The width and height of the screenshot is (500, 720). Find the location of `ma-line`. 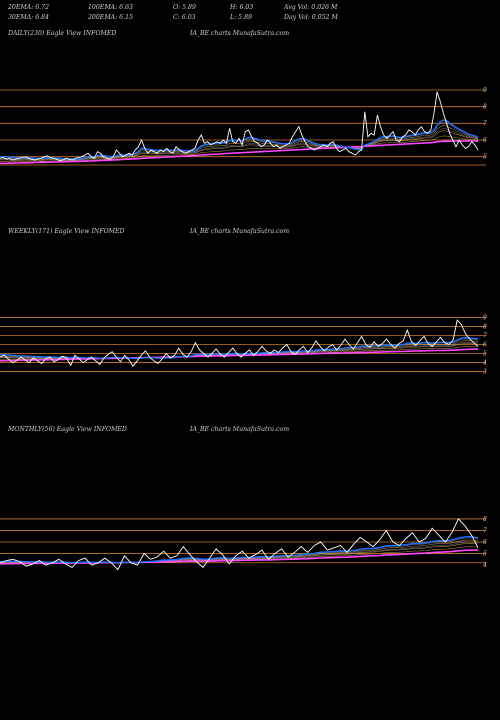

ma-line is located at coordinates (239, 144).